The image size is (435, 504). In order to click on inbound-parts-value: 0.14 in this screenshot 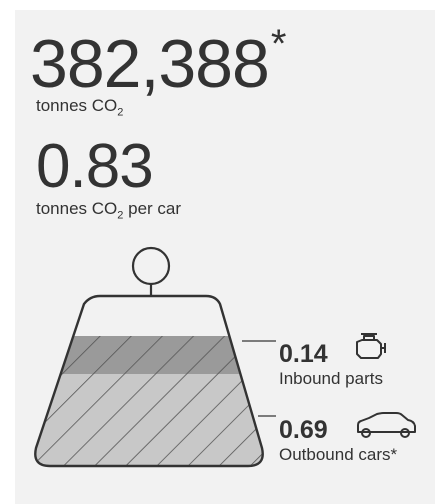, I will do `click(303, 354)`.